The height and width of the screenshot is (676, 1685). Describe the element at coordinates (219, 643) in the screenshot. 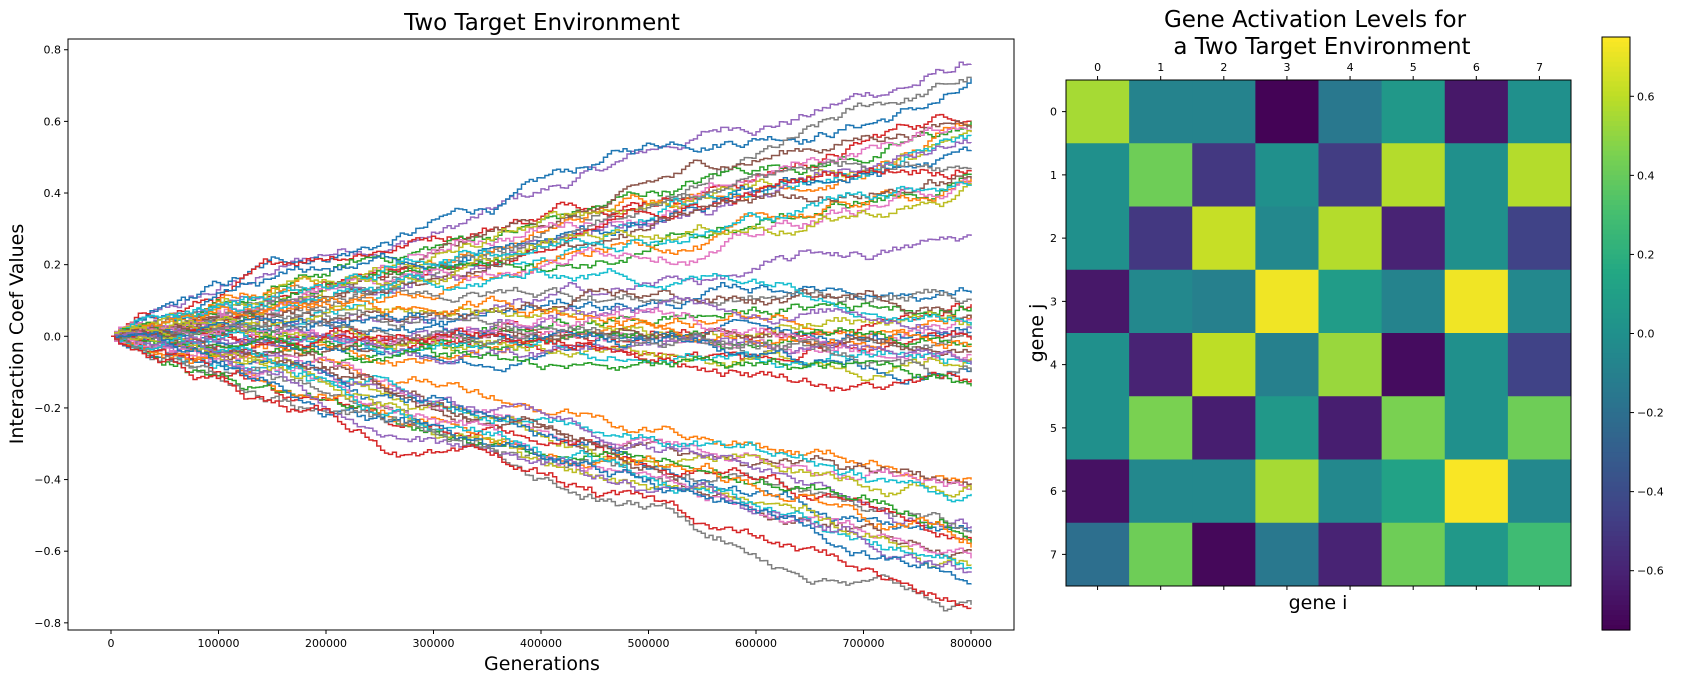

I see `x-tick-label: 100000` at that location.